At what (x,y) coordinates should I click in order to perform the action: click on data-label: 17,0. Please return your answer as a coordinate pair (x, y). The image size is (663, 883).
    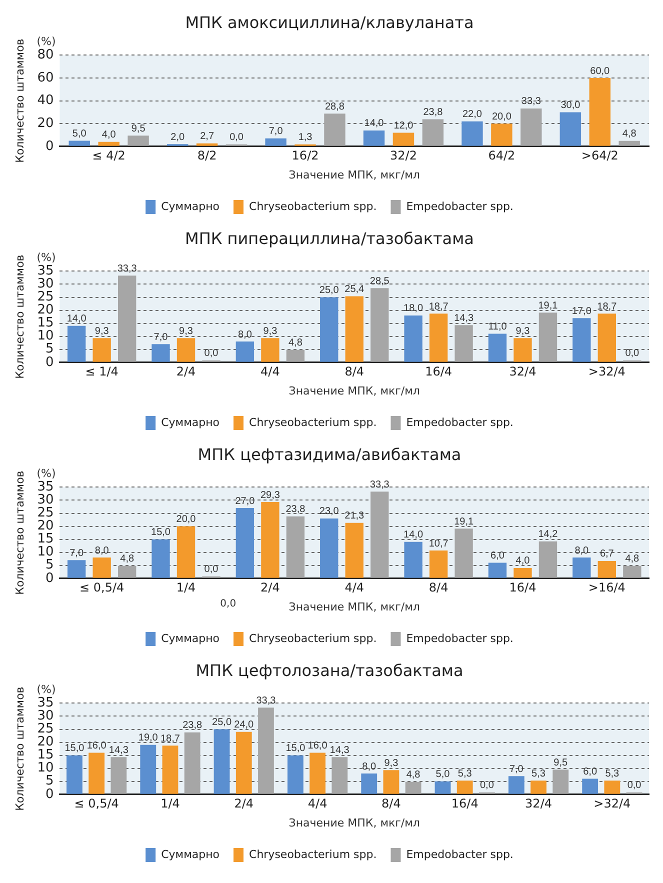
    Looking at the image, I should click on (582, 311).